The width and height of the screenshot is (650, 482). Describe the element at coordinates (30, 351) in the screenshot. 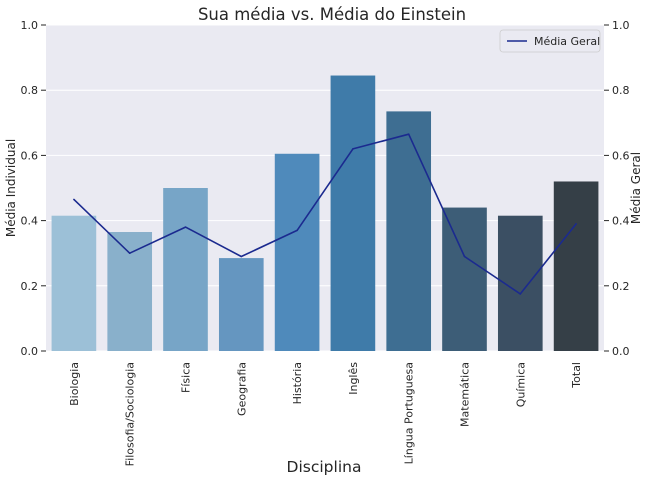

I see `y-tick-label-left: 0.0` at that location.